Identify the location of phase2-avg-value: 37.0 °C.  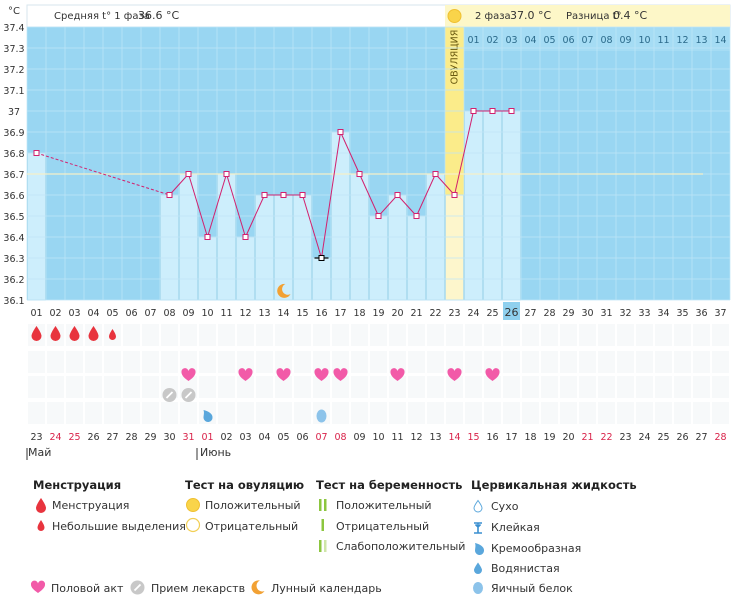
(530, 15).